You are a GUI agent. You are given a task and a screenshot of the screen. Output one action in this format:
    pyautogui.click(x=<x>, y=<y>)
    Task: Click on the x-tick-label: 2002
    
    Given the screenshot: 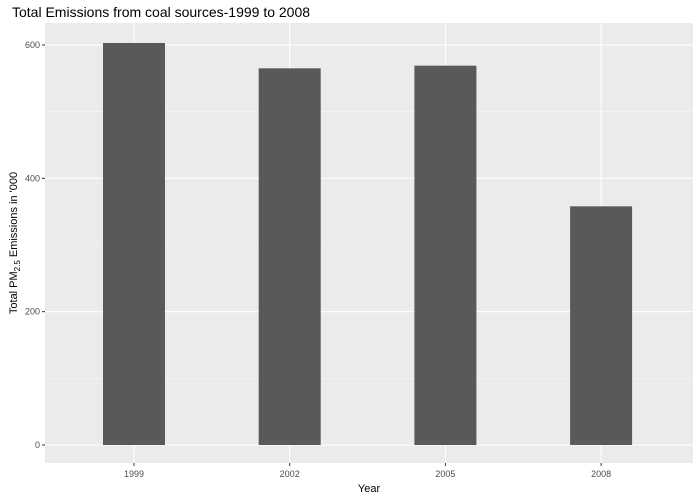 What is the action you would take?
    pyautogui.click(x=290, y=474)
    